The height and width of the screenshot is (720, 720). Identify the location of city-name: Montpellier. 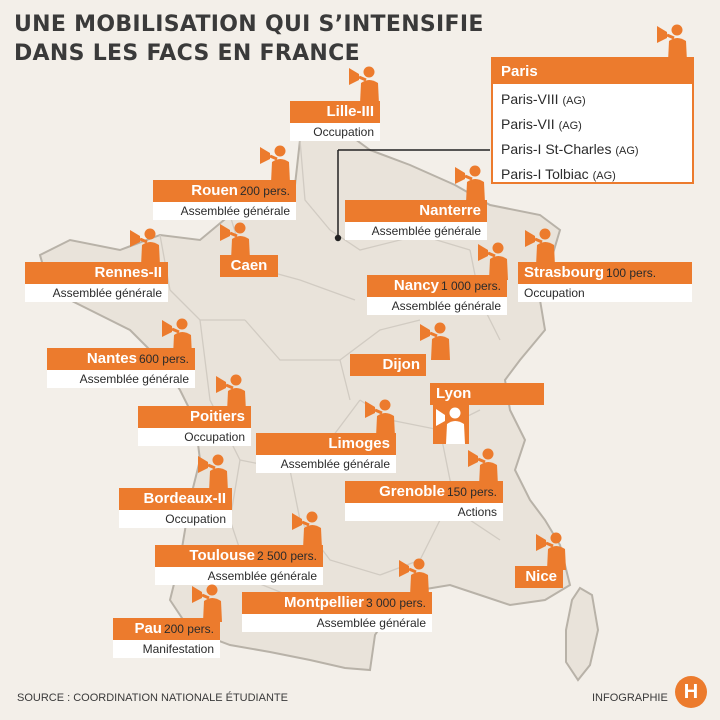
(323, 602).